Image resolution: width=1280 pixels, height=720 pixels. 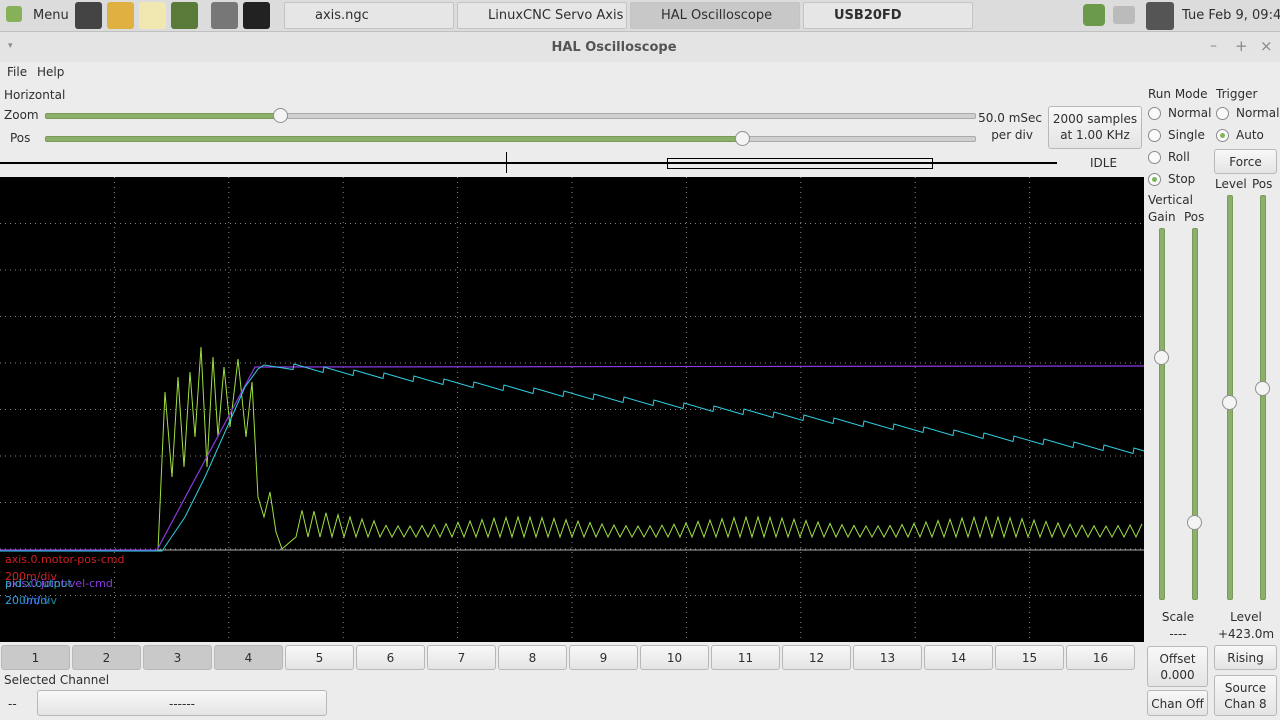 What do you see at coordinates (888, 15) in the screenshot?
I see `task-button: USB20FD` at bounding box center [888, 15].